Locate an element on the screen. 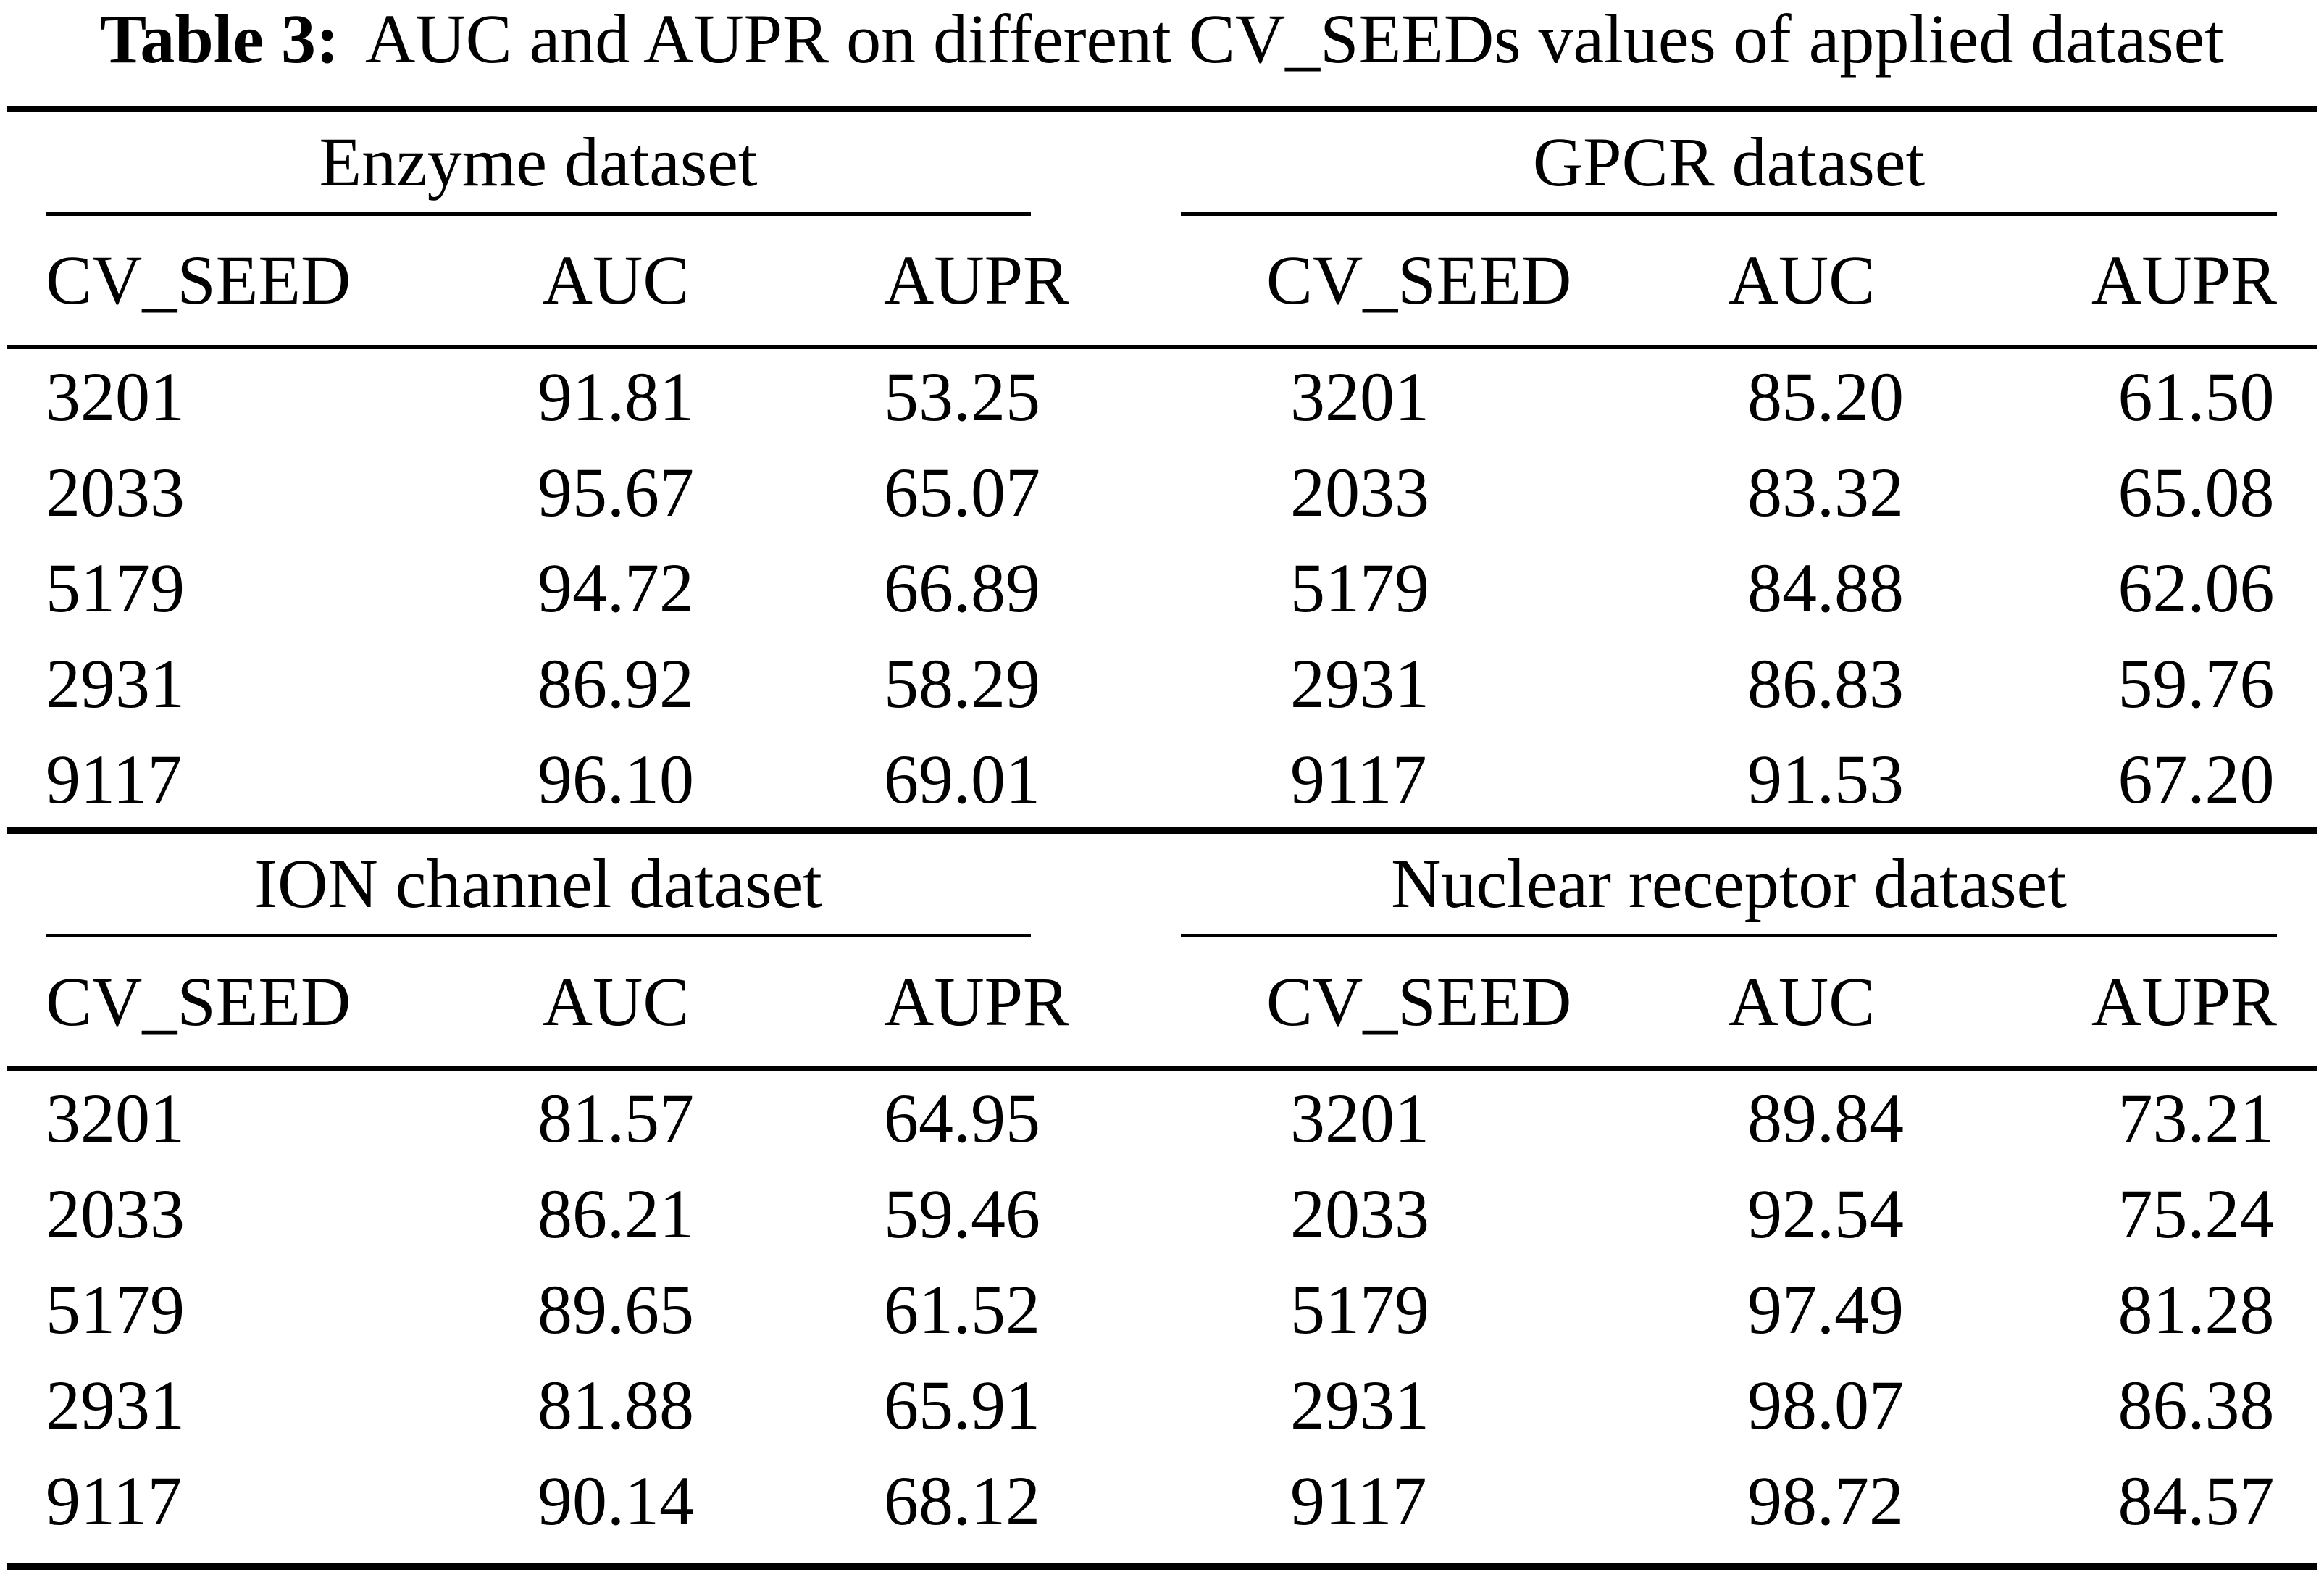 The height and width of the screenshot is (1588, 2324). auc-value: 98.72 is located at coordinates (1826, 1500).